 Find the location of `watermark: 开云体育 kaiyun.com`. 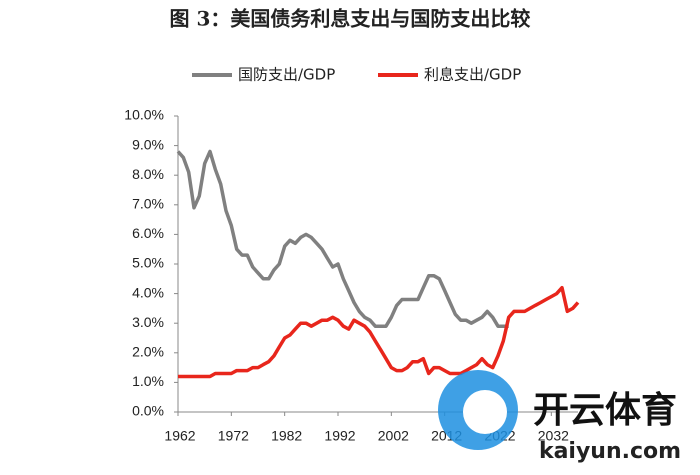

watermark: 开云体育 kaiyun.com is located at coordinates (559, 417).